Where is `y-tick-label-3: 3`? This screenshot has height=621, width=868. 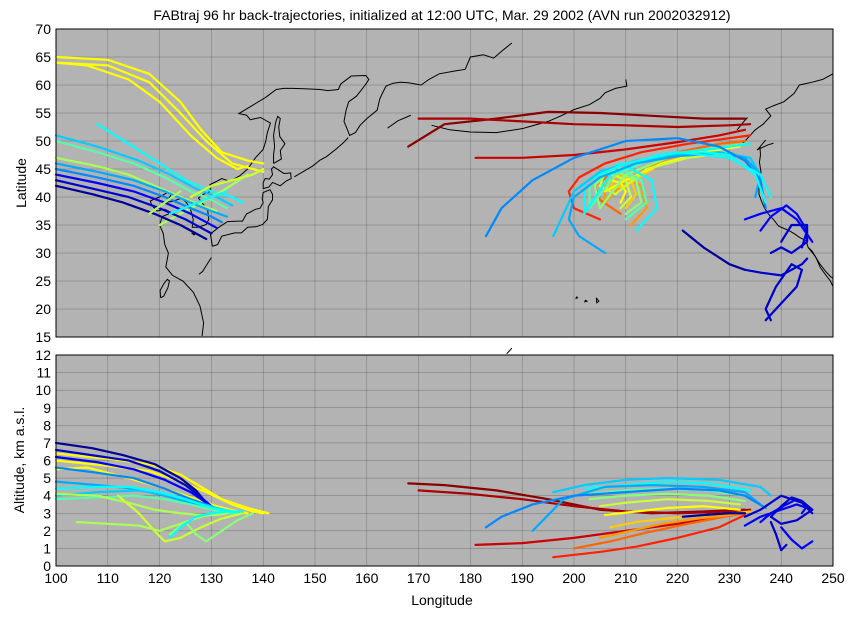 y-tick-label-3: 3 is located at coordinates (47, 513).